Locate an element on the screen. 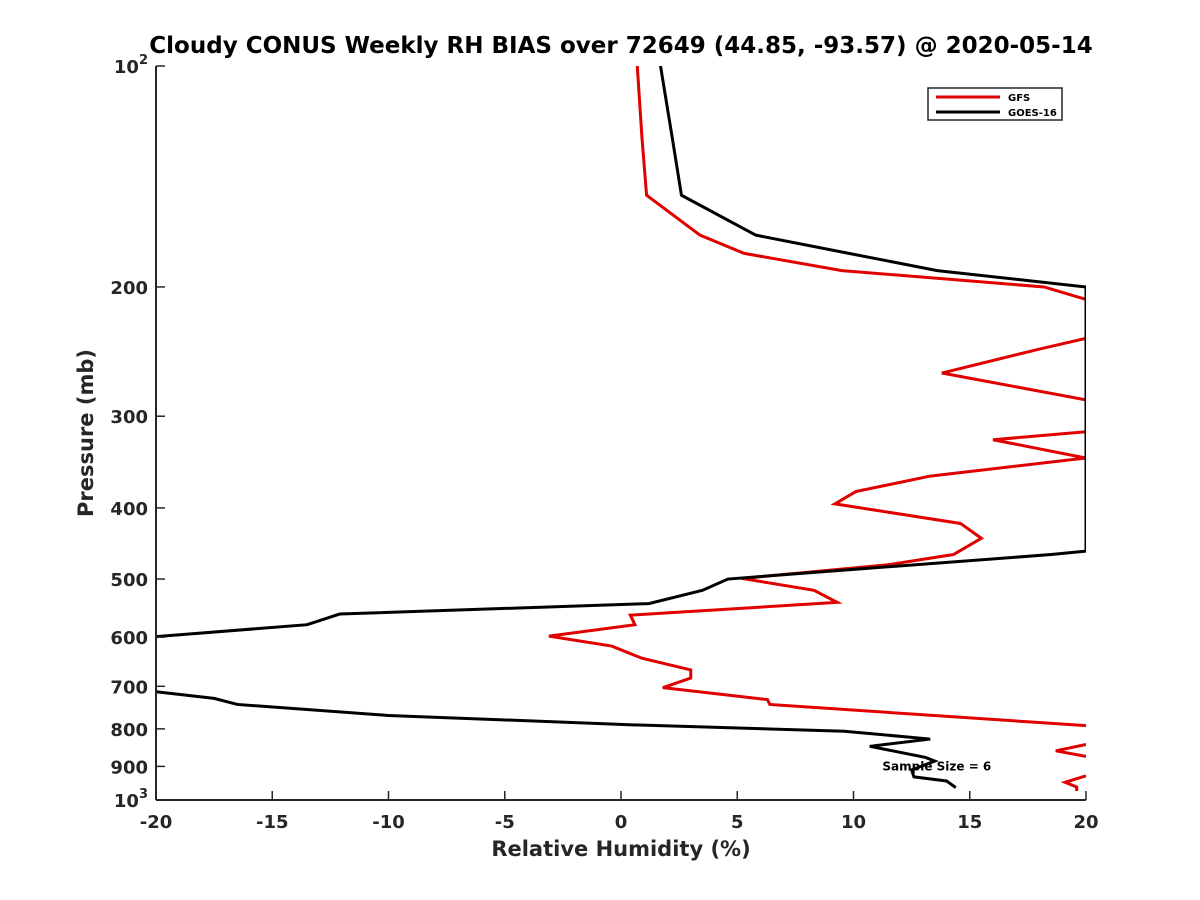 Image resolution: width=1200 pixels, height=900 pixels. x-tick-label: -10 is located at coordinates (388, 822).